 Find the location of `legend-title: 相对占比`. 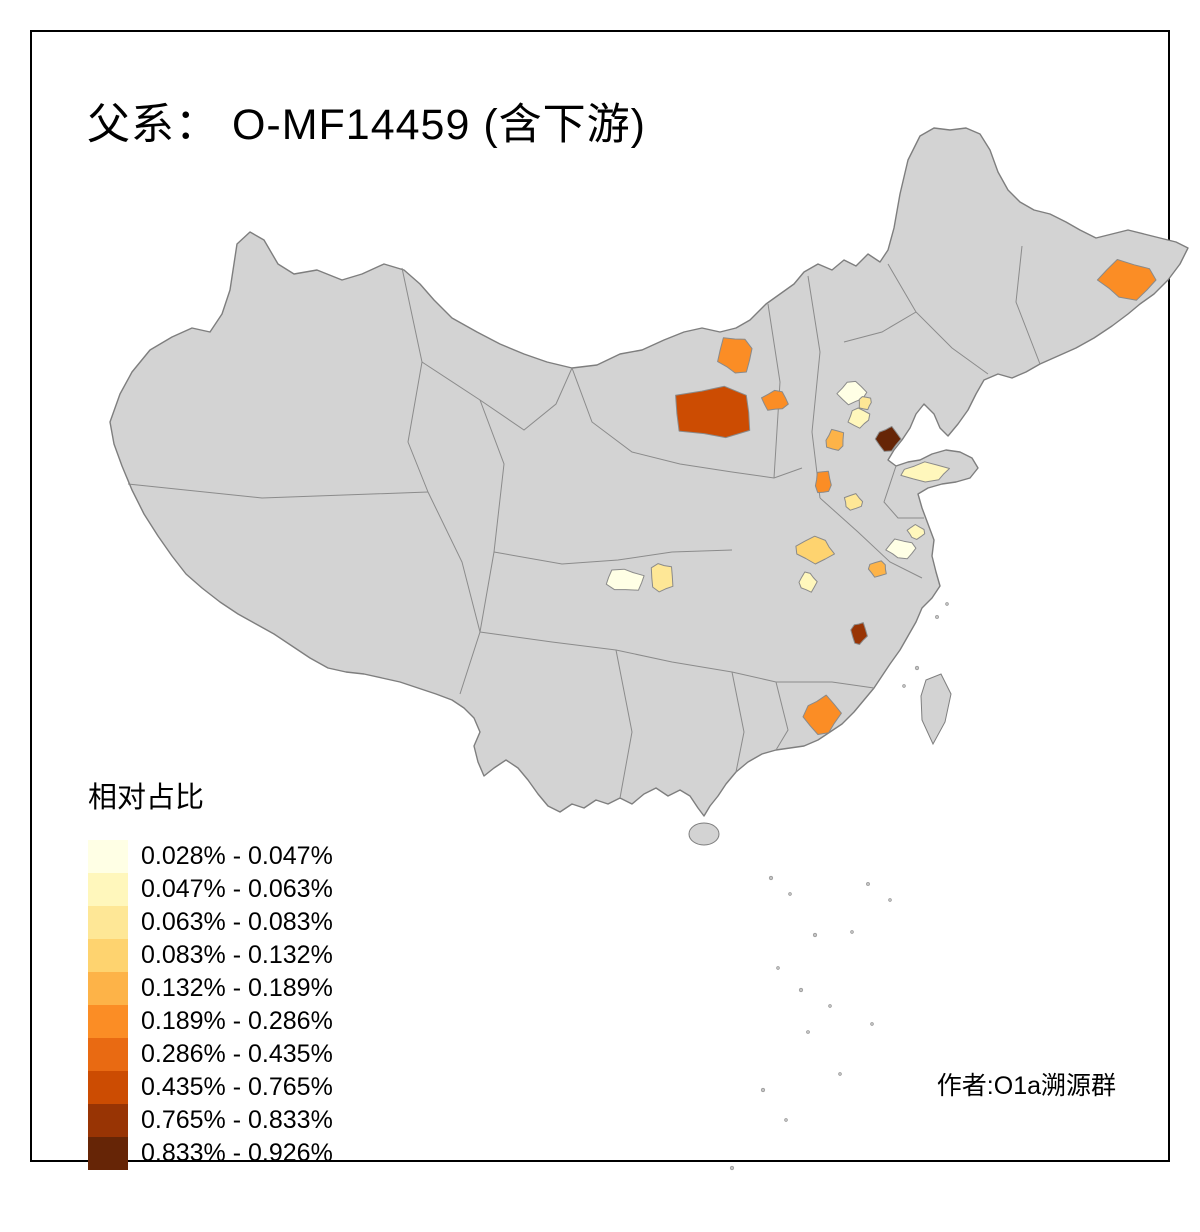

legend-title: 相对占比 is located at coordinates (146, 798).